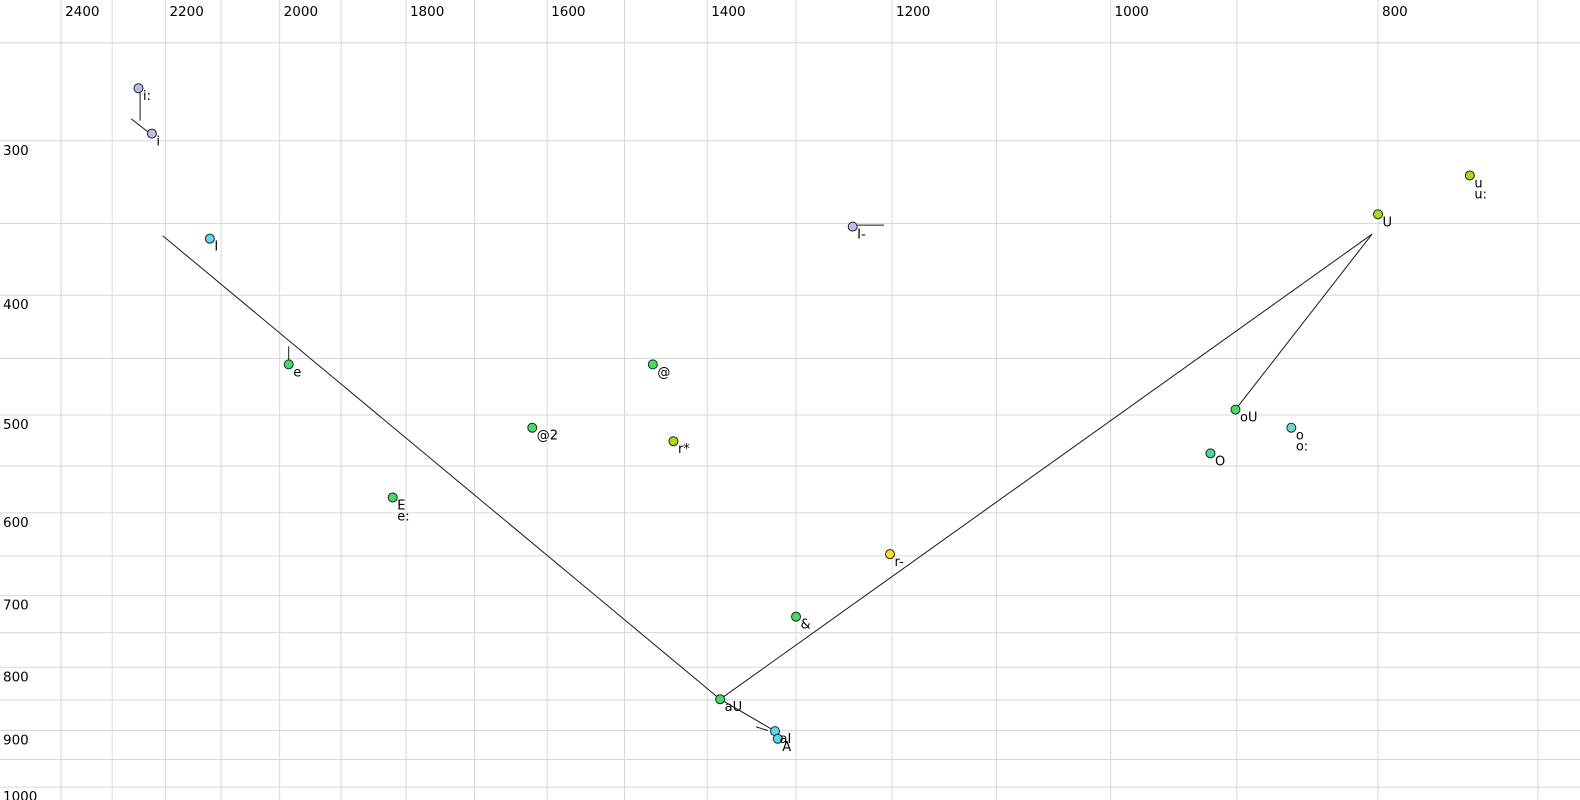 The height and width of the screenshot is (800, 1580). What do you see at coordinates (1302, 447) in the screenshot?
I see `point-label-o-long-1: o:` at bounding box center [1302, 447].